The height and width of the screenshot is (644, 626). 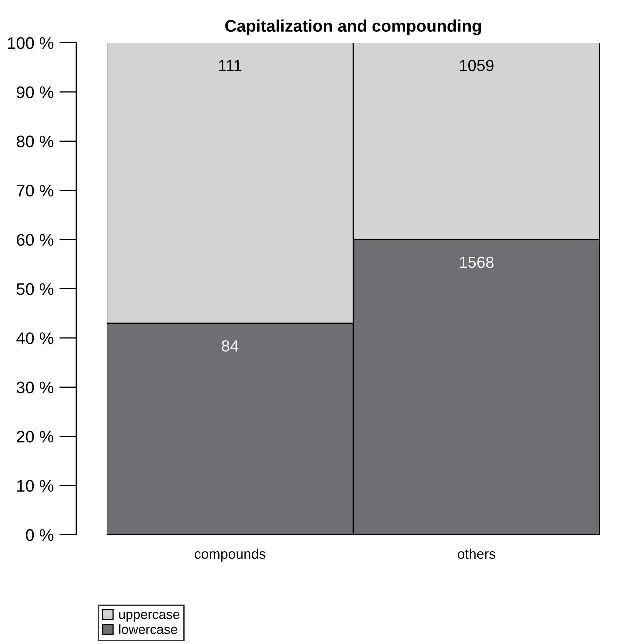 What do you see at coordinates (35, 338) in the screenshot?
I see `y-tick-label: 40 %` at bounding box center [35, 338].